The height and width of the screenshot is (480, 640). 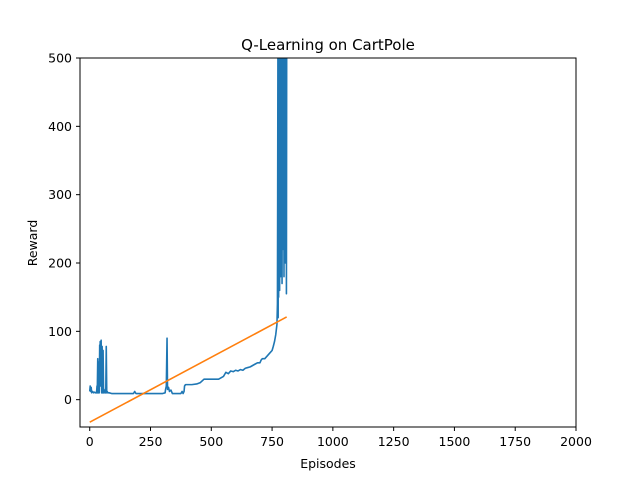 I want to click on y-tick-label: 300, so click(x=60, y=194).